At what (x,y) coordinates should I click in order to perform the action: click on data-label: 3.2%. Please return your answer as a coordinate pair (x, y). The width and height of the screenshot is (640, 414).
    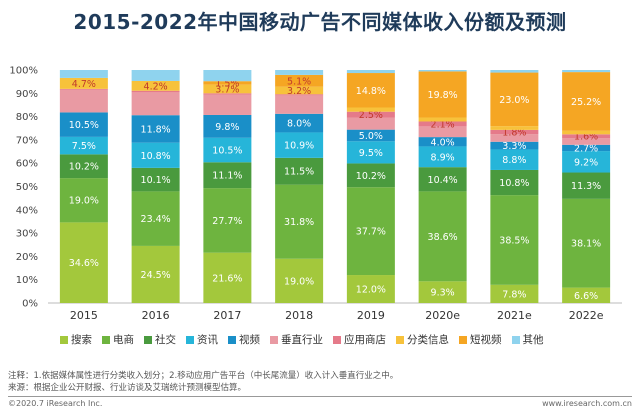
    Looking at the image, I should click on (299, 91).